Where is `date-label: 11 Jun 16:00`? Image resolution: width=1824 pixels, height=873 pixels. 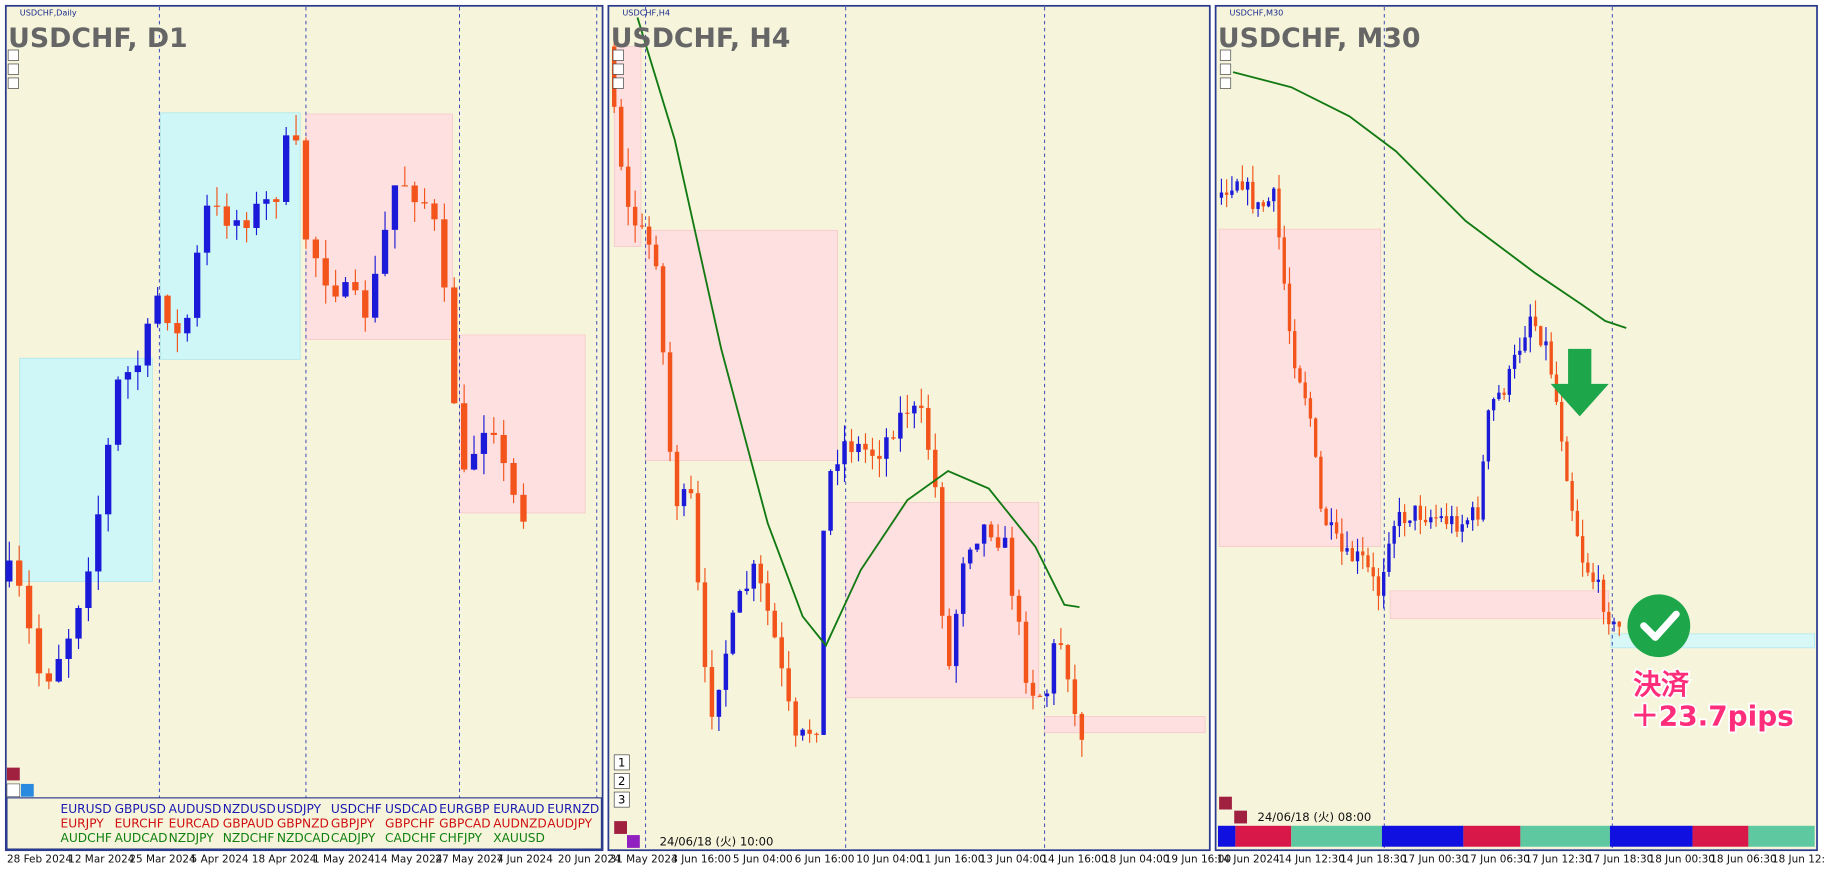 date-label: 11 Jun 16:00 is located at coordinates (951, 860).